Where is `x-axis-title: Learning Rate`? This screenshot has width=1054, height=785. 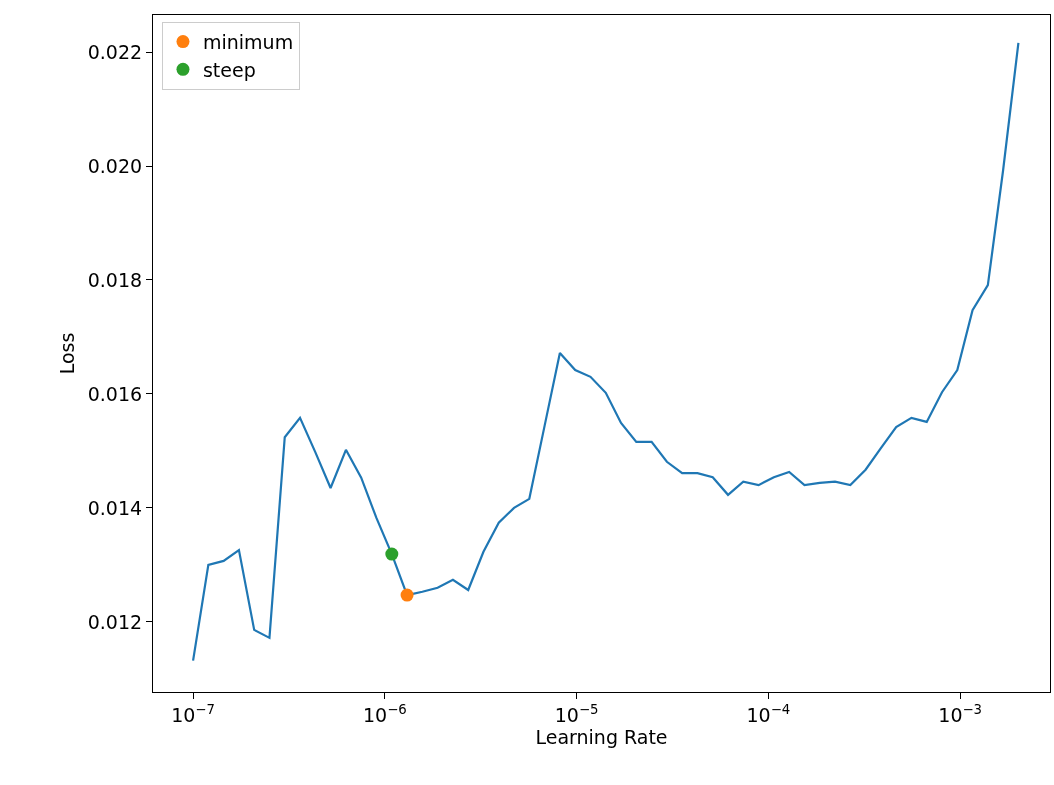
x-axis-title: Learning Rate is located at coordinates (601, 736).